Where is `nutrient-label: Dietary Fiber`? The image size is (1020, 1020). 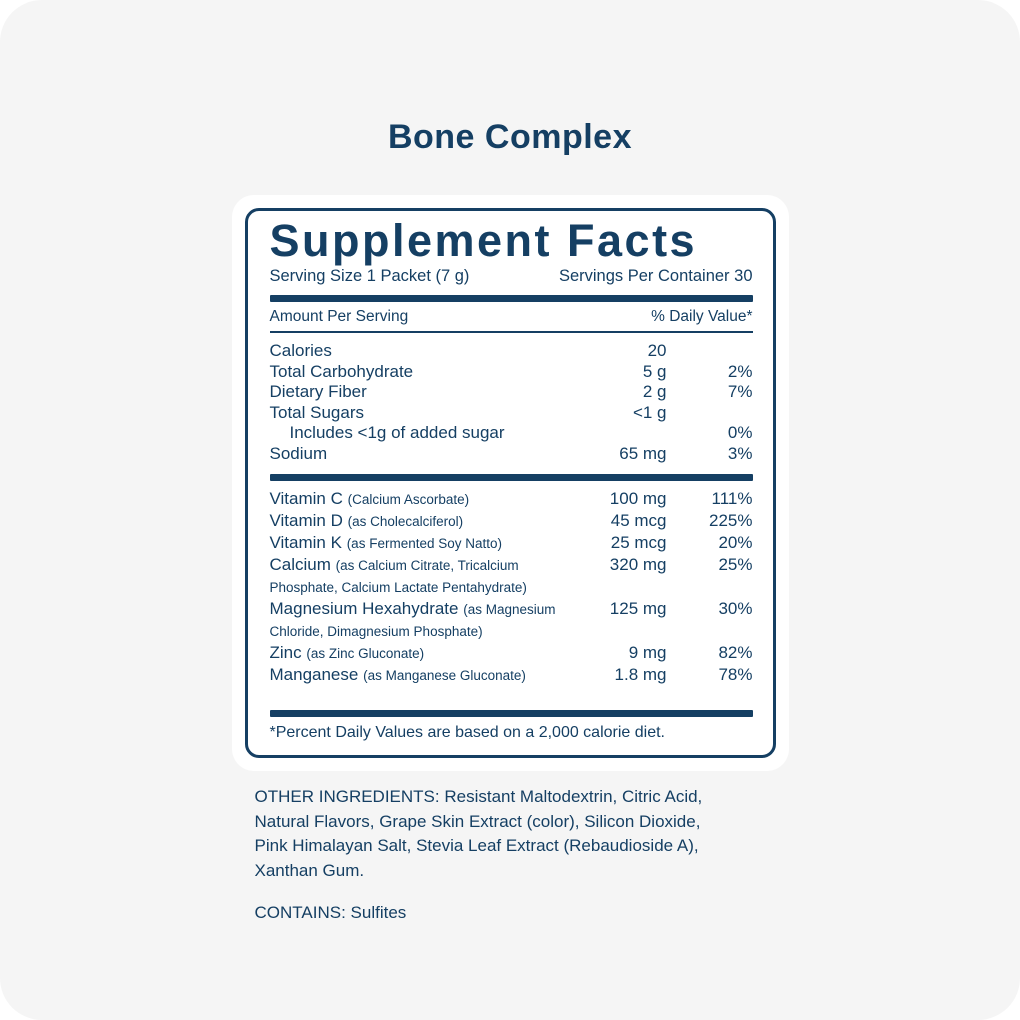 nutrient-label: Dietary Fiber is located at coordinates (318, 392).